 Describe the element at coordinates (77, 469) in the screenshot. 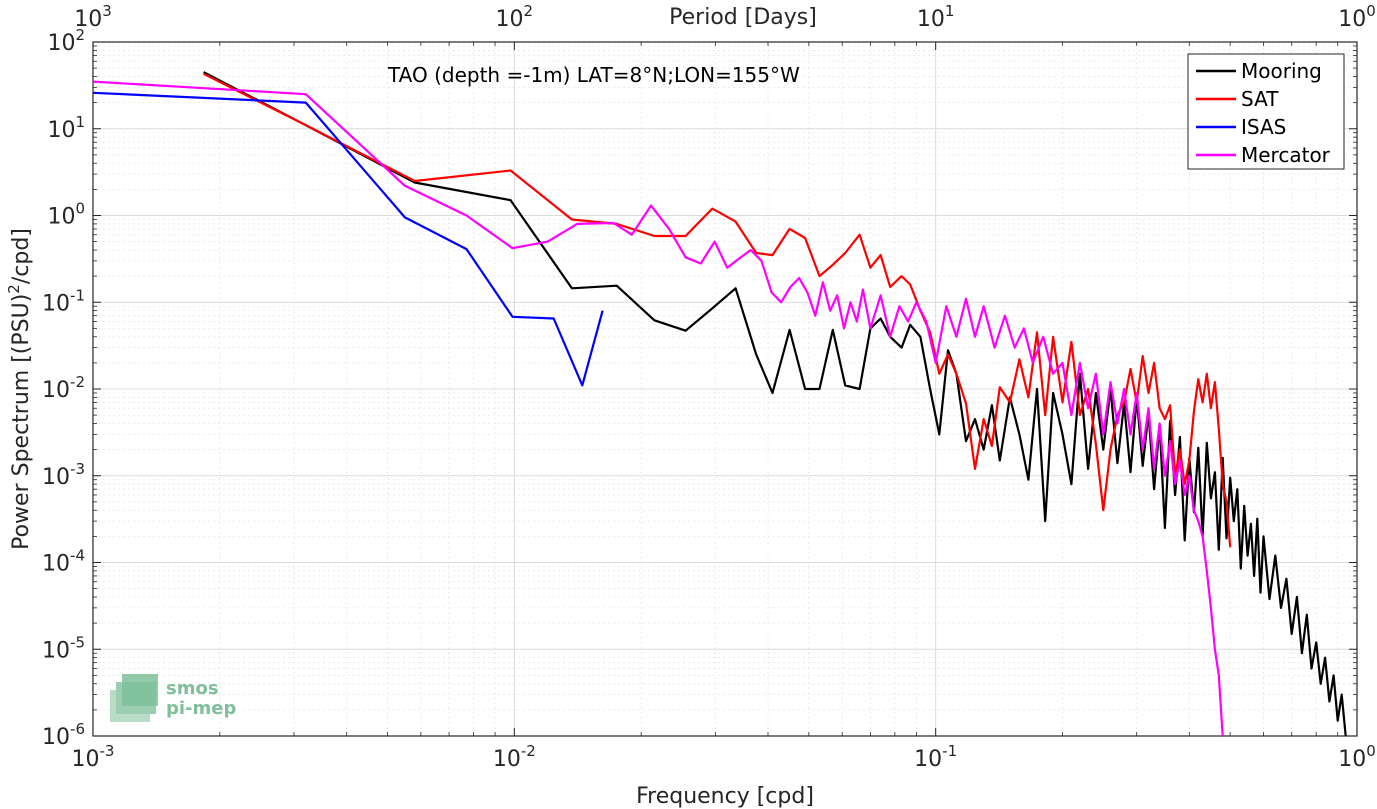

I see `y-tick-label-exp: -3` at that location.